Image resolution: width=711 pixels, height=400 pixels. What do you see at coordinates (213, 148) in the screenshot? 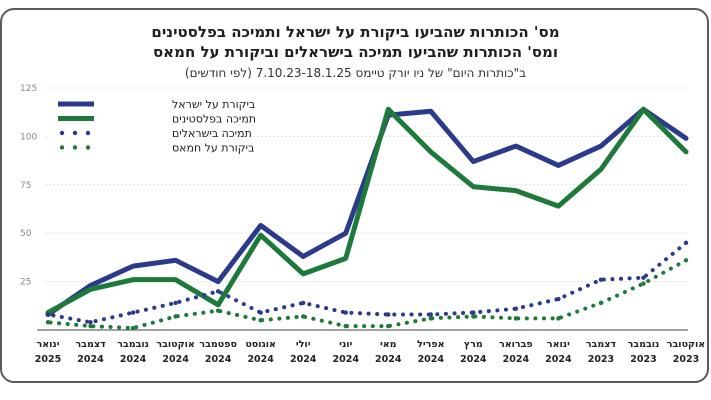
I see `legend-label-3: ביקורת על חמאס` at bounding box center [213, 148].